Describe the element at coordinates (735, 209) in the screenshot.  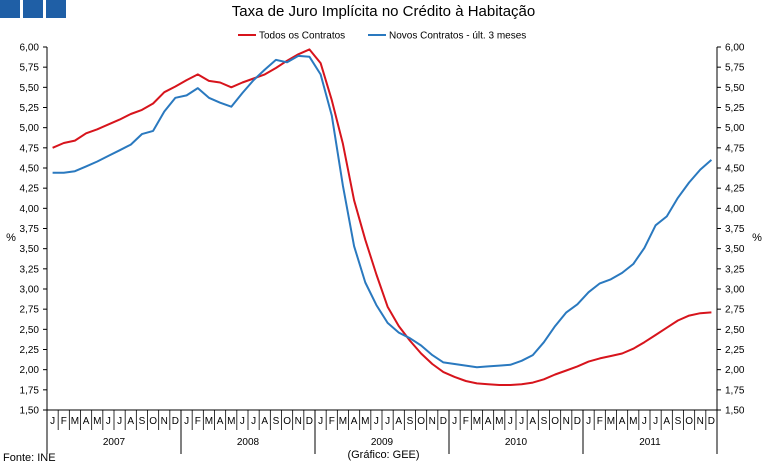
I see `y-tick-label-right: 4,00` at that location.